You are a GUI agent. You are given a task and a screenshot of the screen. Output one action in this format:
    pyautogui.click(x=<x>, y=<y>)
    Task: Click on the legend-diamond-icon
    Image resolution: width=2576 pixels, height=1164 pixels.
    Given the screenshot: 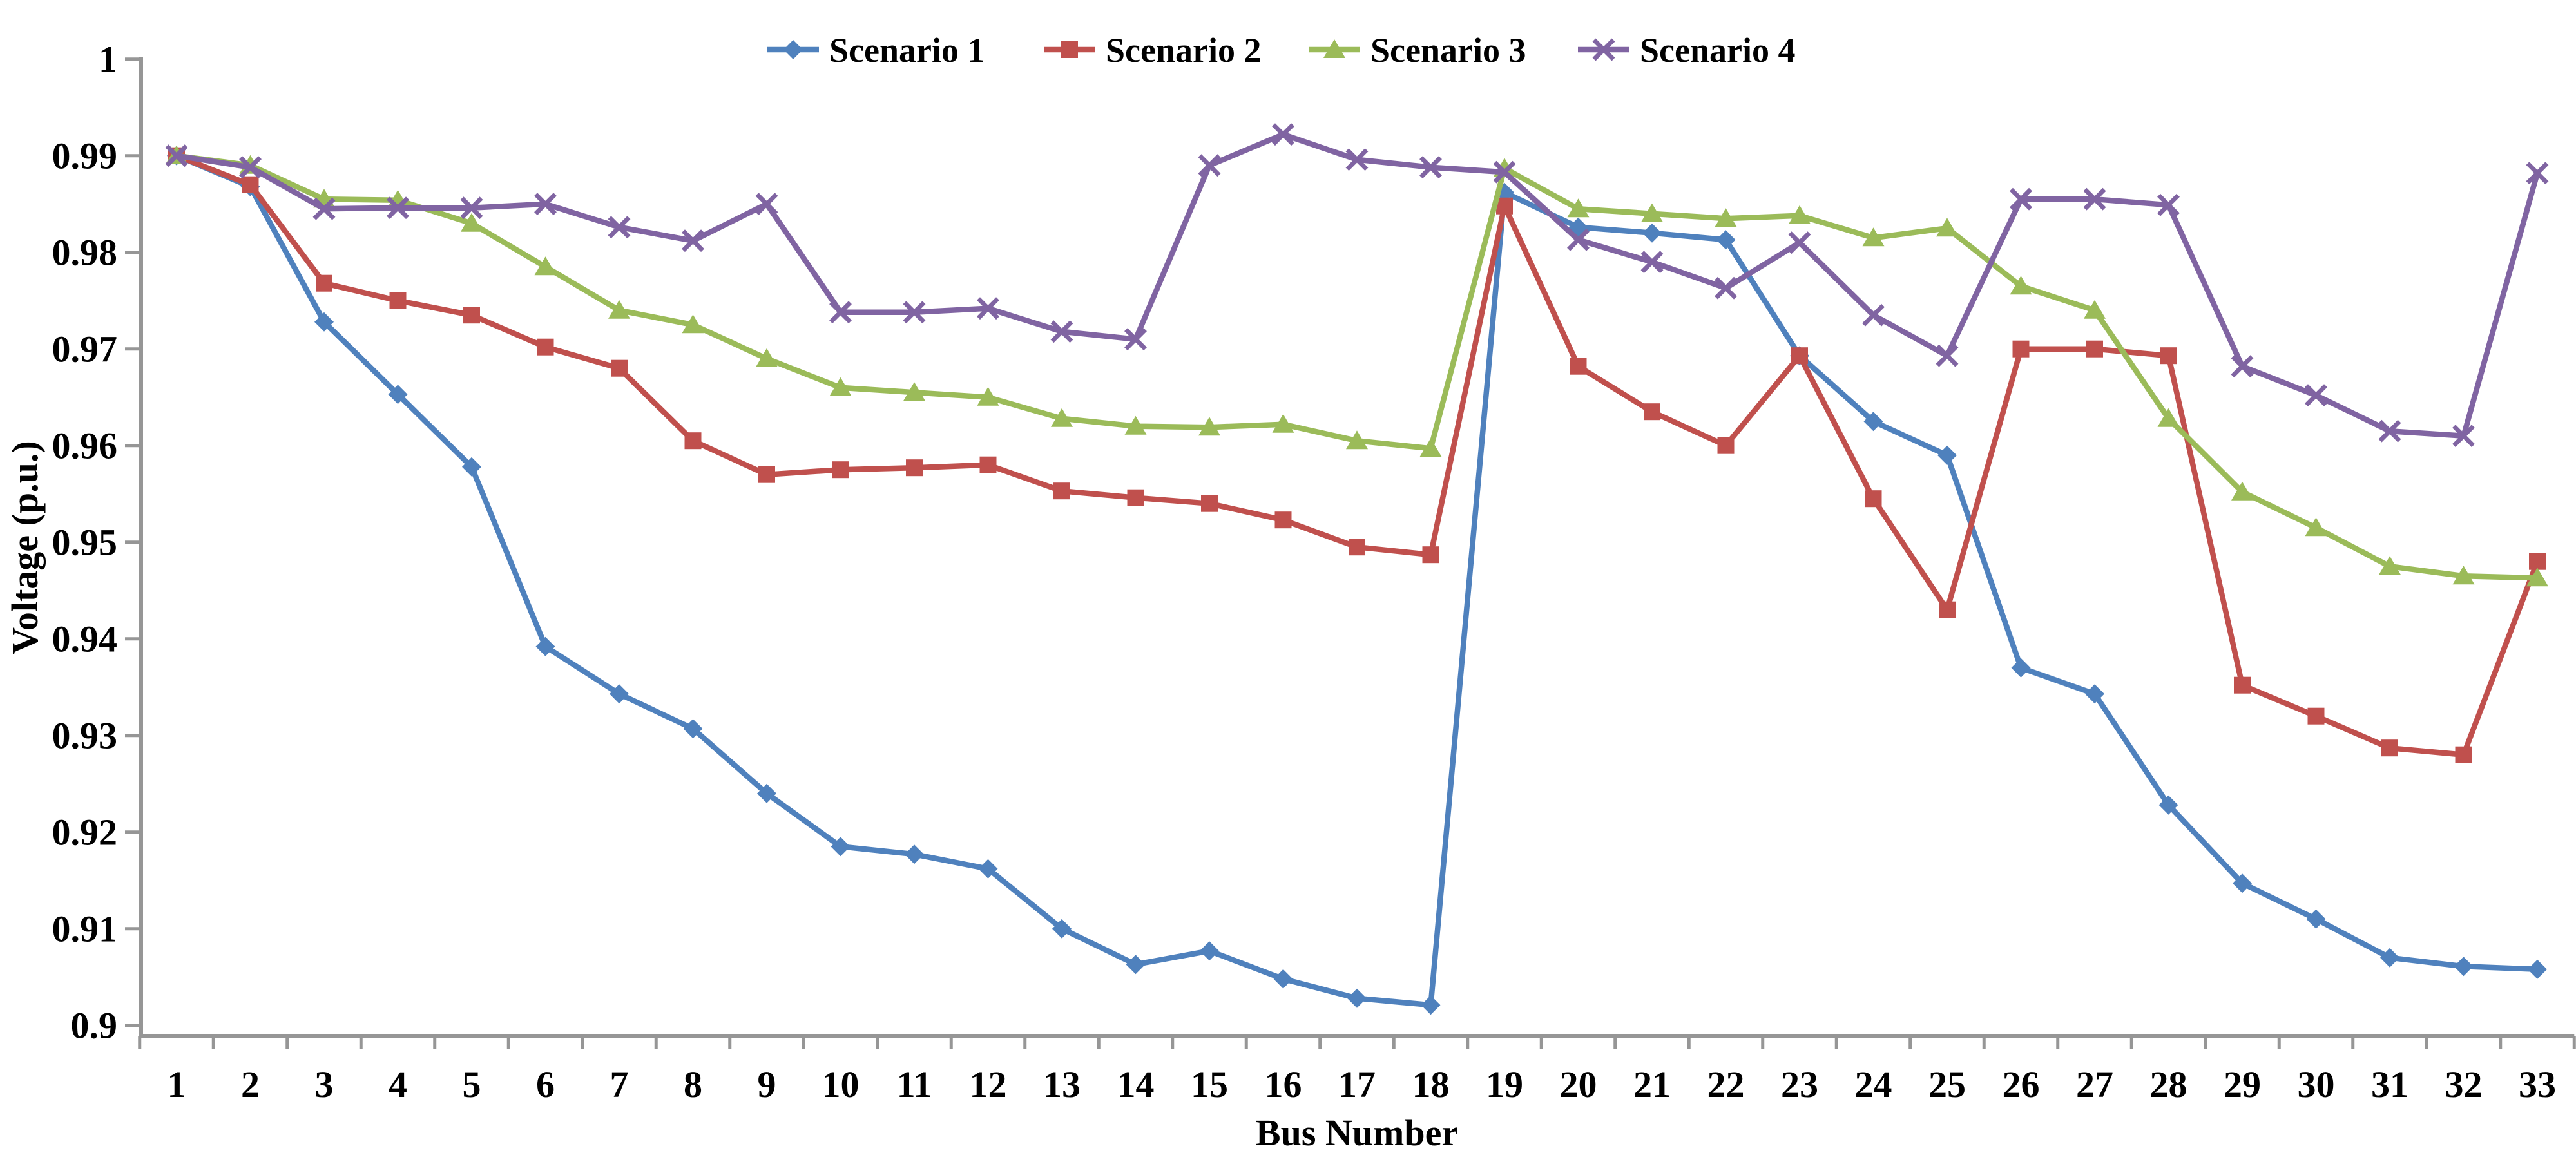 What is the action you would take?
    pyautogui.click(x=793, y=49)
    